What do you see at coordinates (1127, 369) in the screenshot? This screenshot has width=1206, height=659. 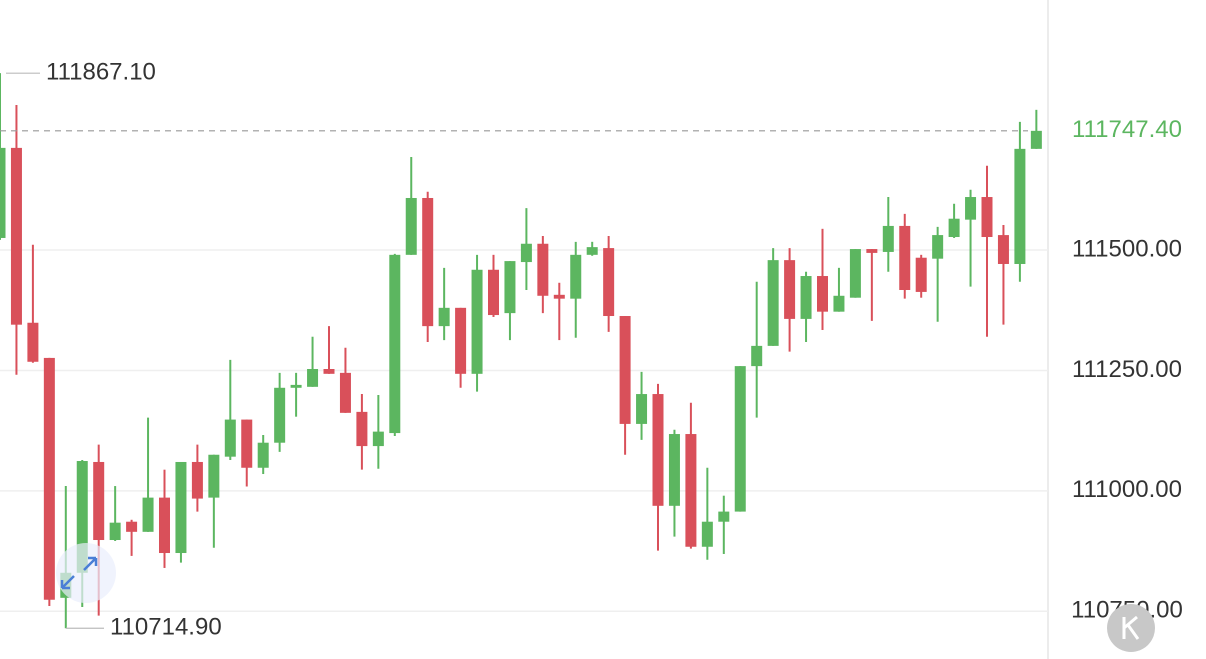 I see `y-tick-label: 111250.00` at bounding box center [1127, 369].